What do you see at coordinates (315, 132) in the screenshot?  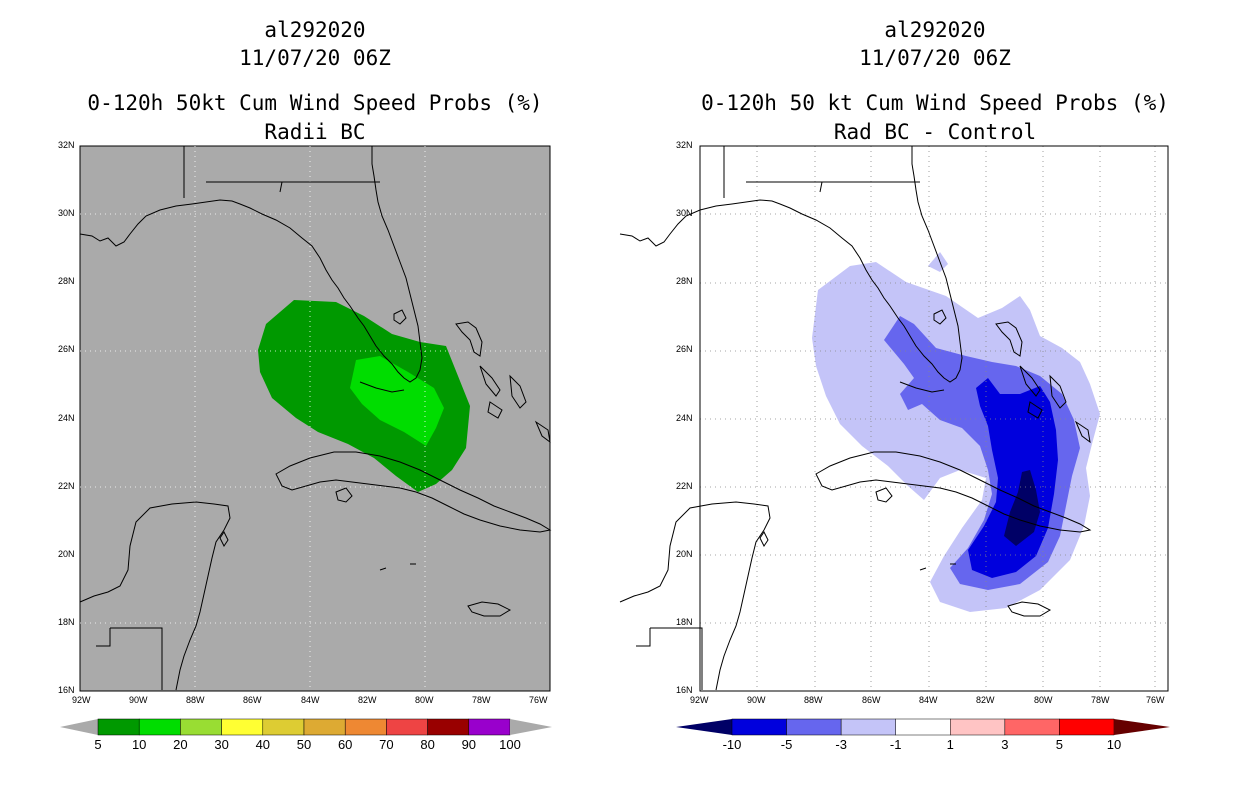 I see `left-title-subtitle: Radii BC` at bounding box center [315, 132].